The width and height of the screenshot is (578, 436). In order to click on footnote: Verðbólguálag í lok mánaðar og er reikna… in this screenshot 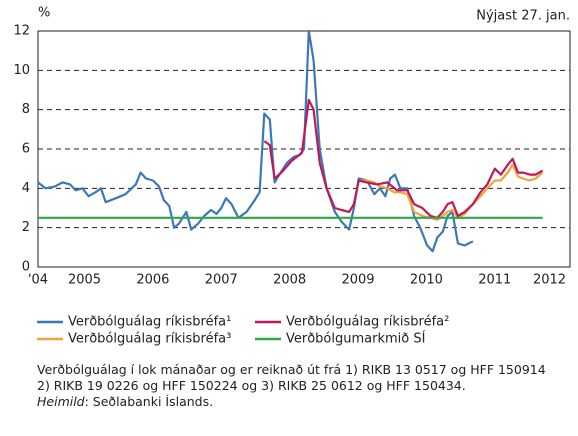, I will do `click(297, 386)`.